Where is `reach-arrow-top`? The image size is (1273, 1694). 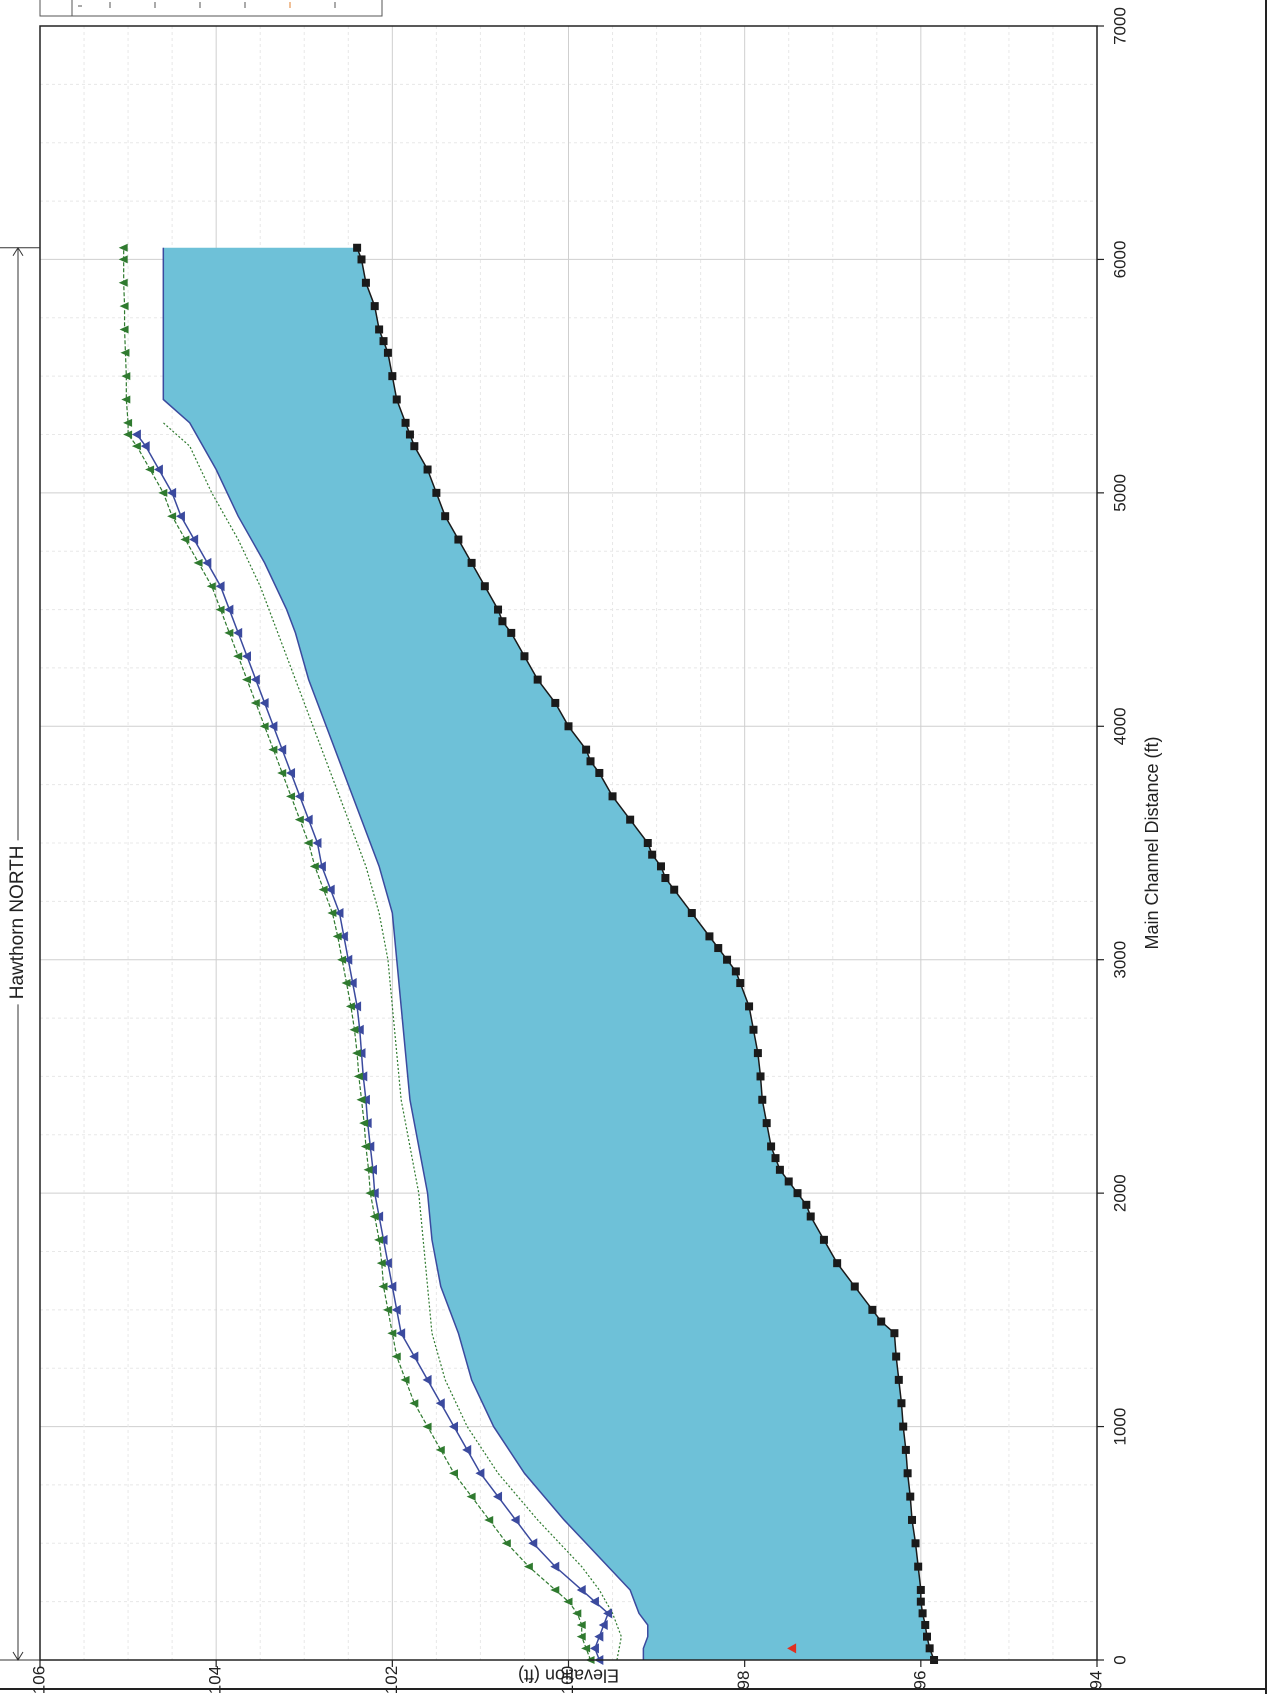
reach-arrow-top is located at coordinates (18, 251).